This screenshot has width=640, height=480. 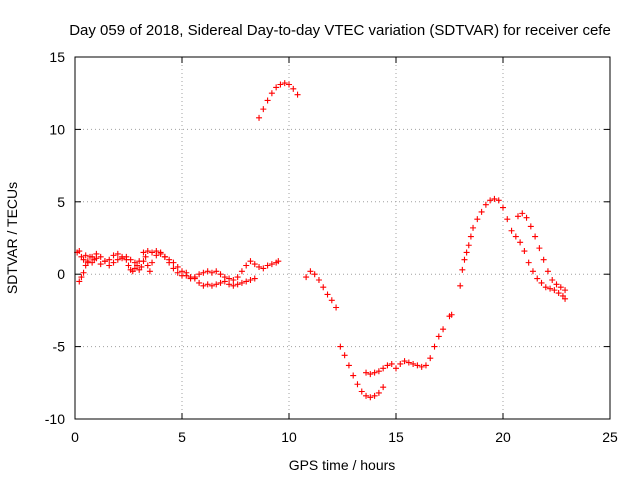 What do you see at coordinates (396, 437) in the screenshot?
I see `x-tick-label: 15` at bounding box center [396, 437].